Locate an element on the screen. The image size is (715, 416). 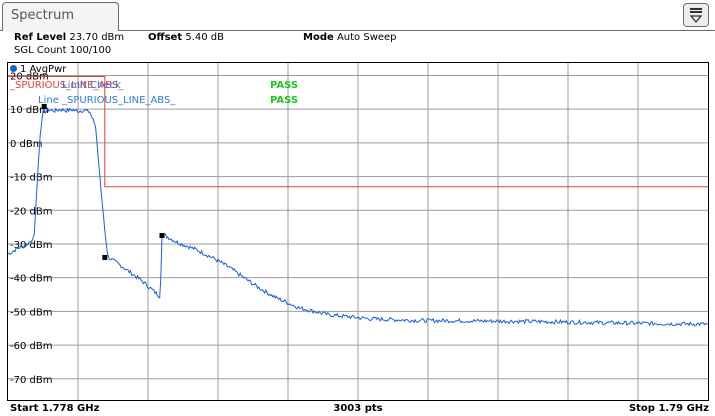
tab-strip: Spectrum is located at coordinates (357, 16).